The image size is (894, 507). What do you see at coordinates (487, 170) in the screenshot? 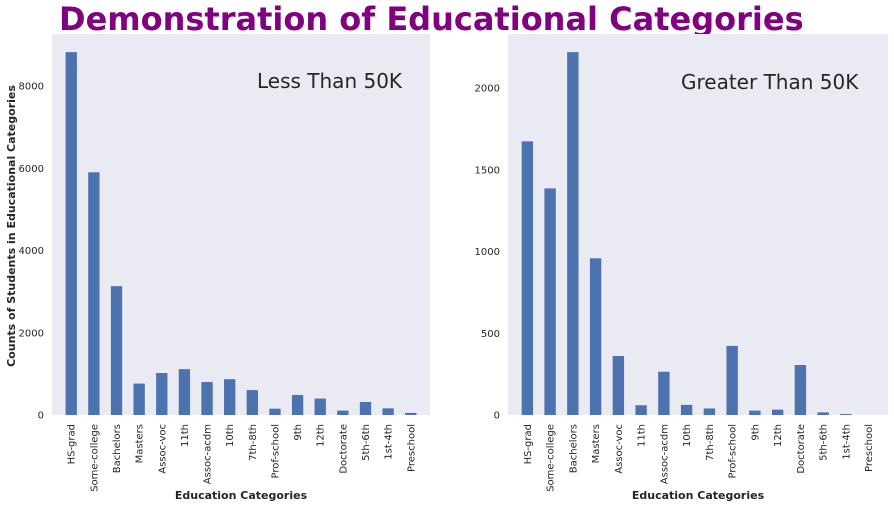
I see `y-tick-label: 1500` at bounding box center [487, 170].